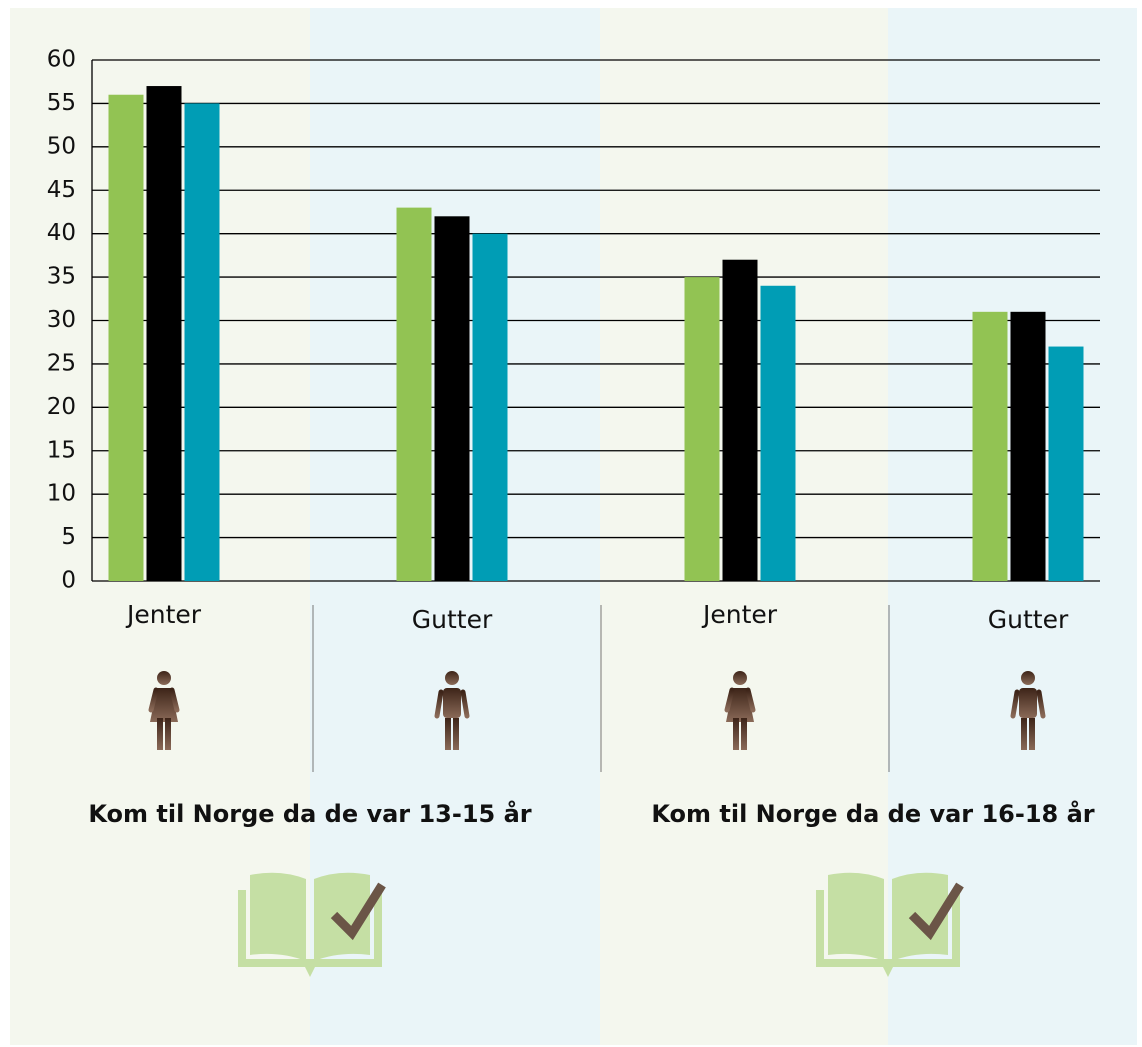 Image resolution: width=1142 pixels, height=1047 pixels. I want to click on y-tick-label: 10, so click(61, 494).